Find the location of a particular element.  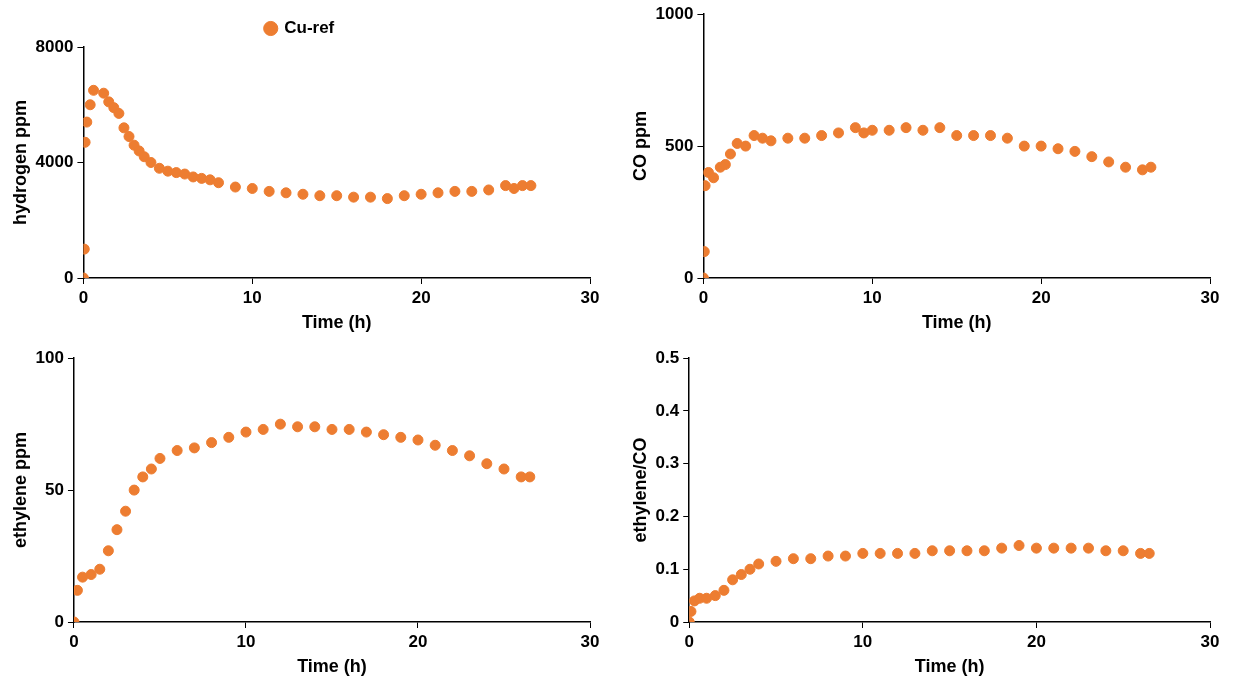

y-tick-label: 4000 is located at coordinates (54, 162).